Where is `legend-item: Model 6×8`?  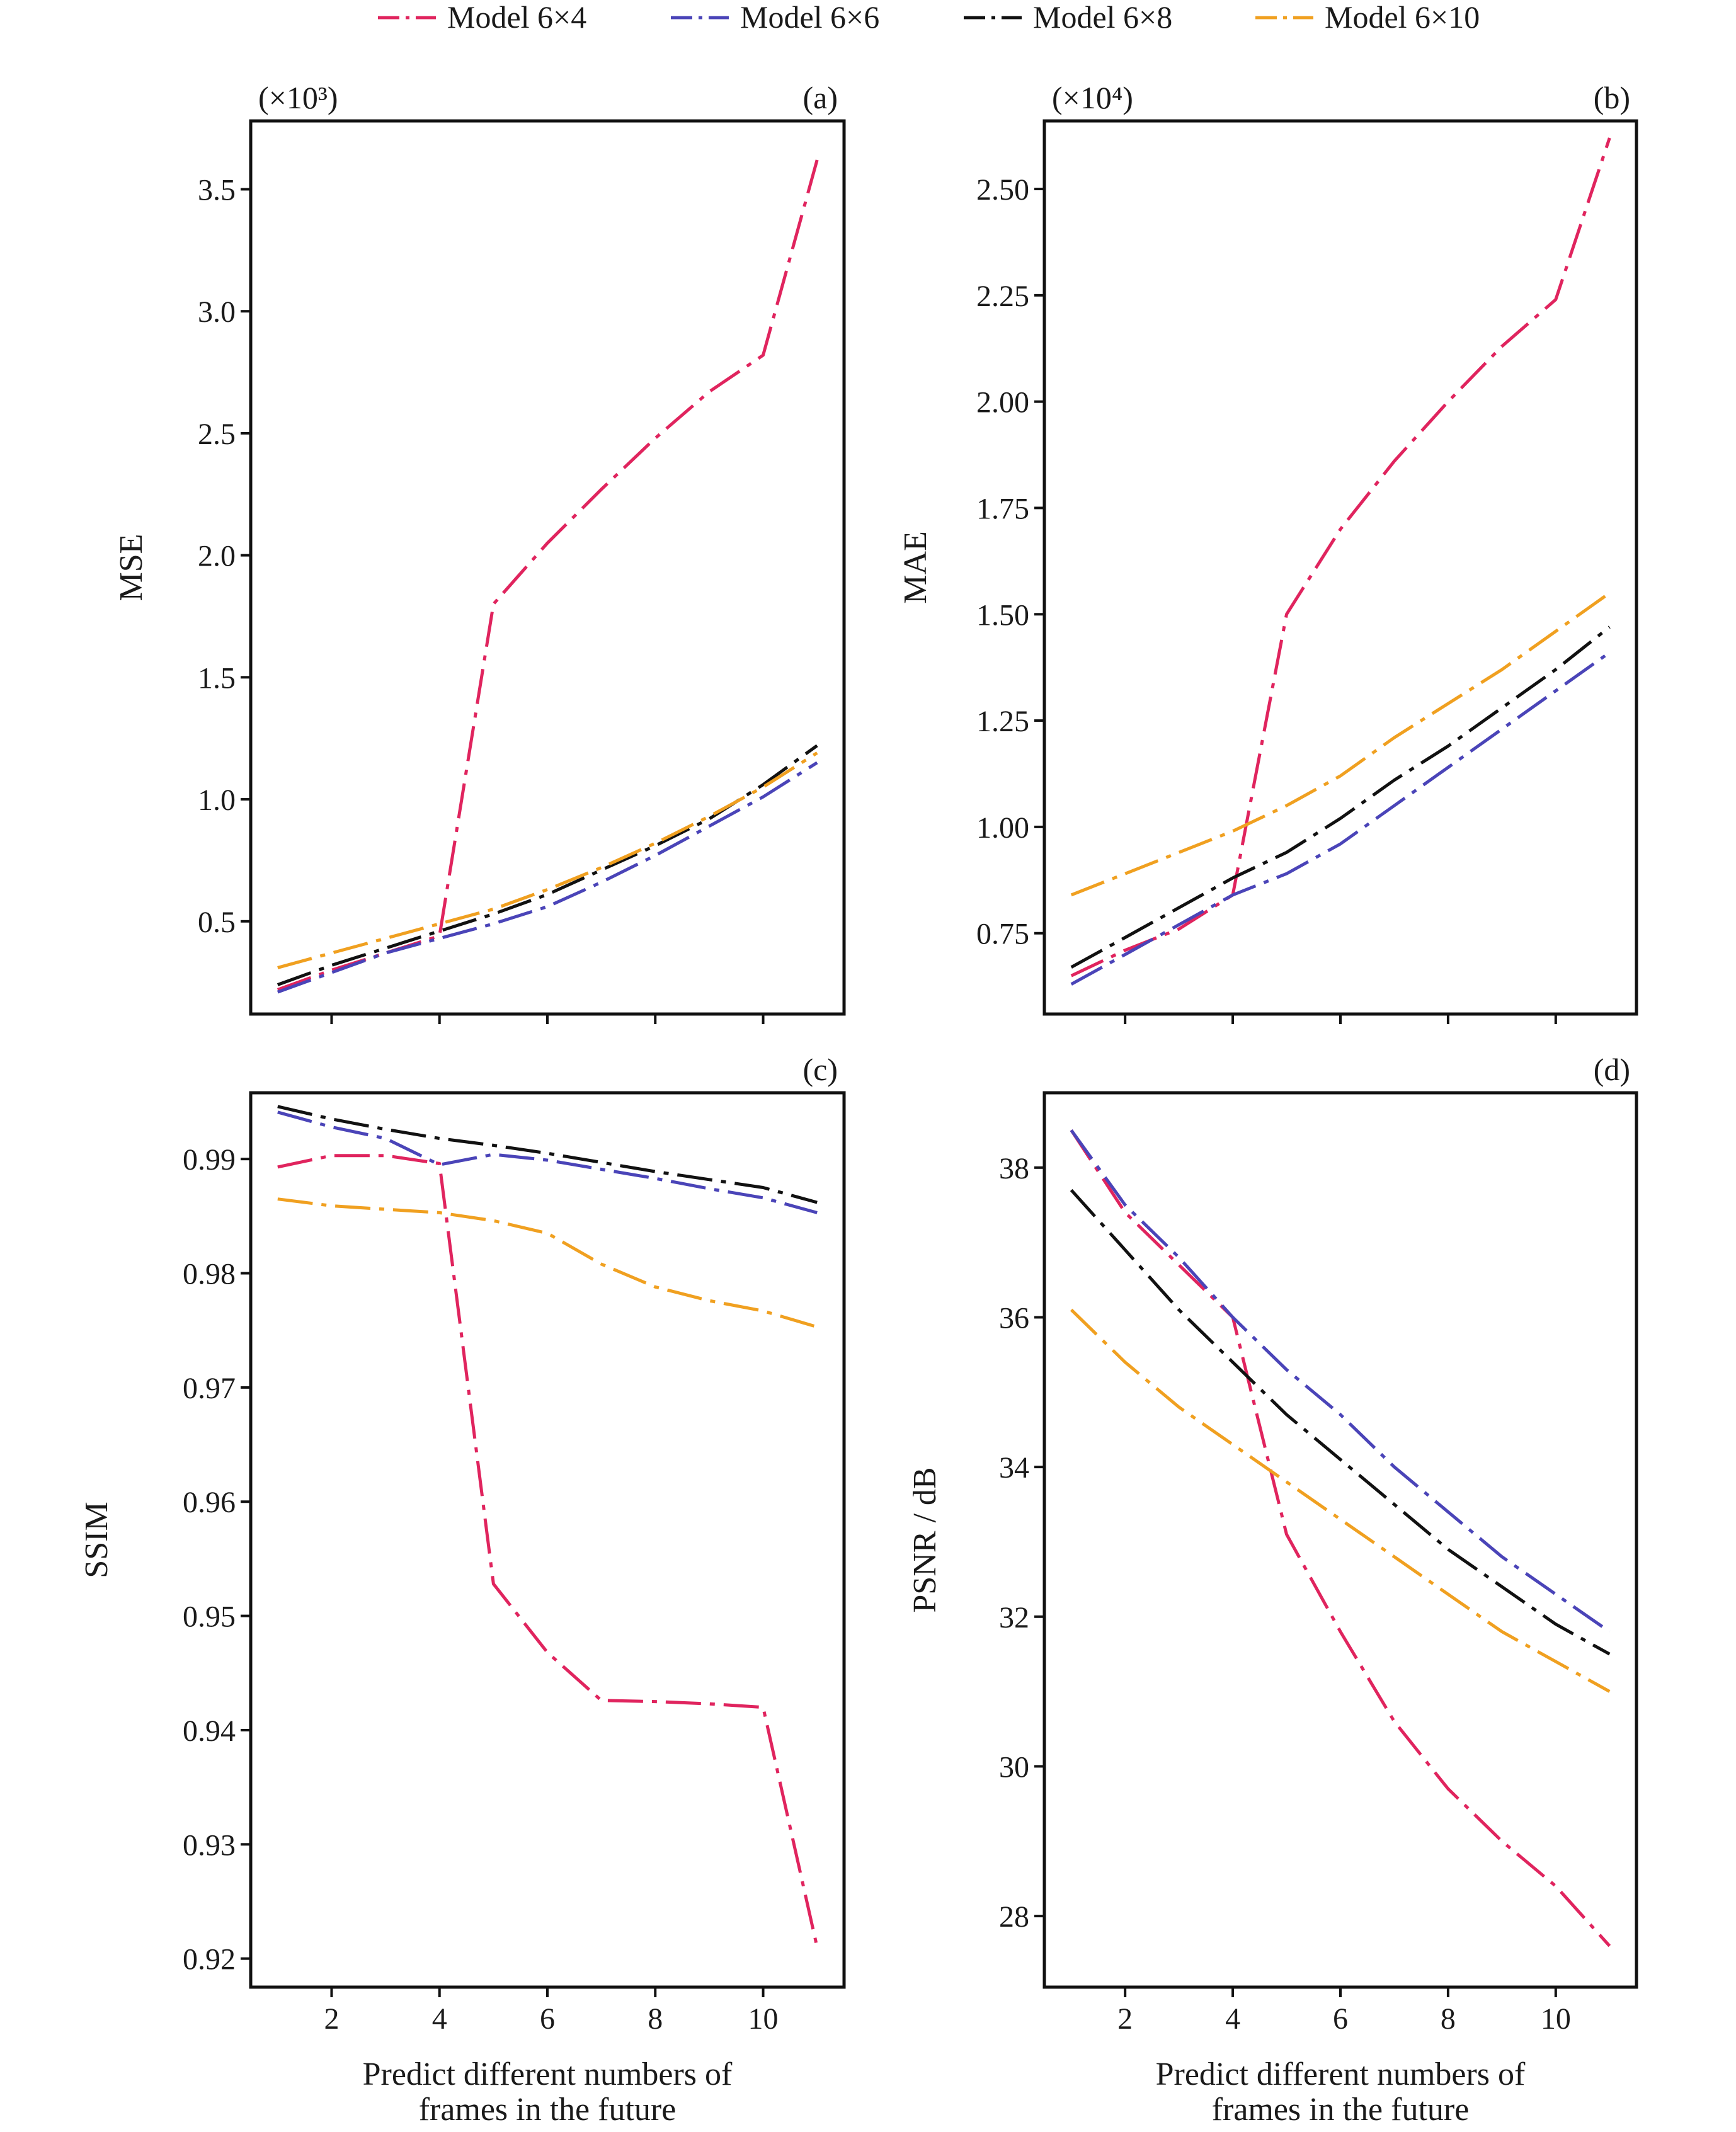 legend-item: Model 6×8 is located at coordinates (1068, 18).